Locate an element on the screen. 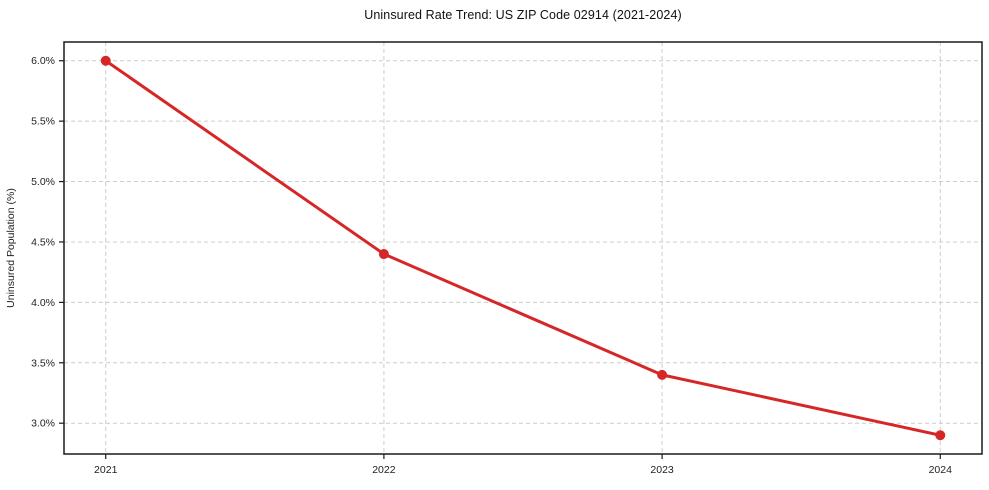 This screenshot has height=490, width=989. y-tick-label: 5.5% is located at coordinates (43, 122).